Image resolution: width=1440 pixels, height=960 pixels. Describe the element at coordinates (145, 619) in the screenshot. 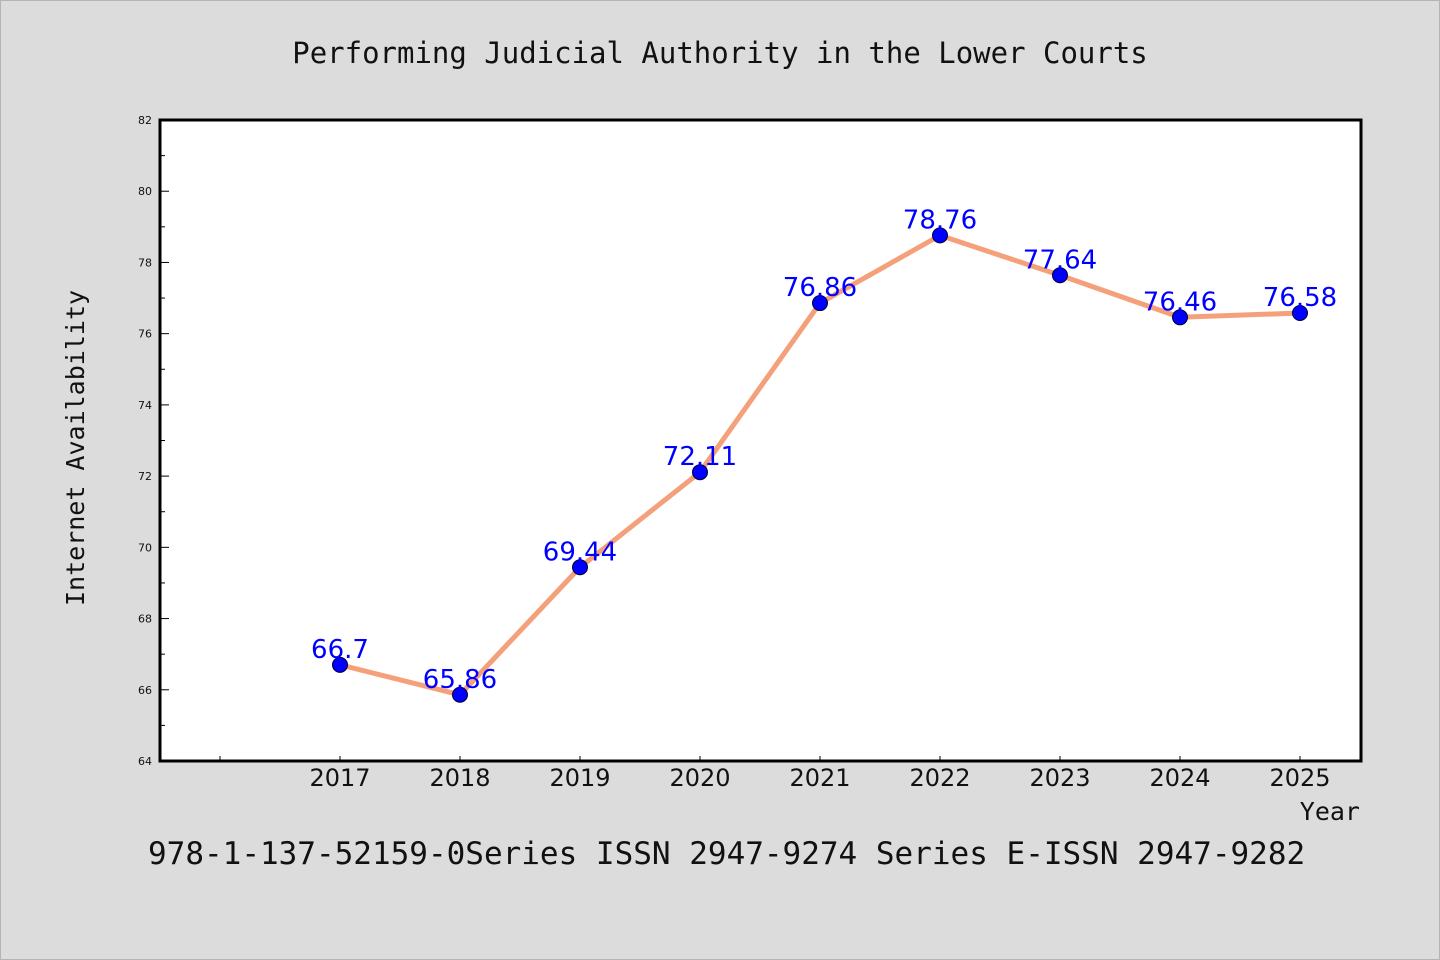

I see `y-tick-label: 68` at that location.